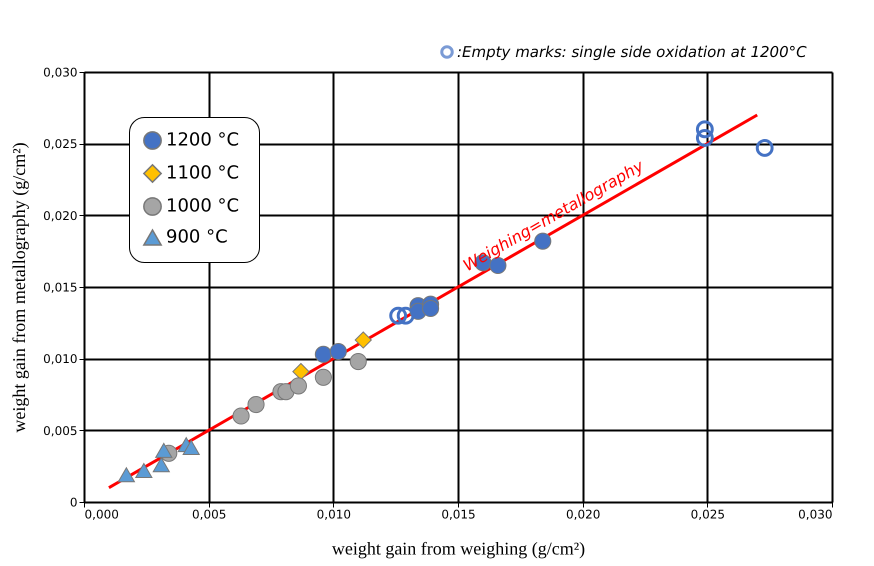  Describe the element at coordinates (203, 140) in the screenshot. I see `legend-label: 1200 °C` at that location.